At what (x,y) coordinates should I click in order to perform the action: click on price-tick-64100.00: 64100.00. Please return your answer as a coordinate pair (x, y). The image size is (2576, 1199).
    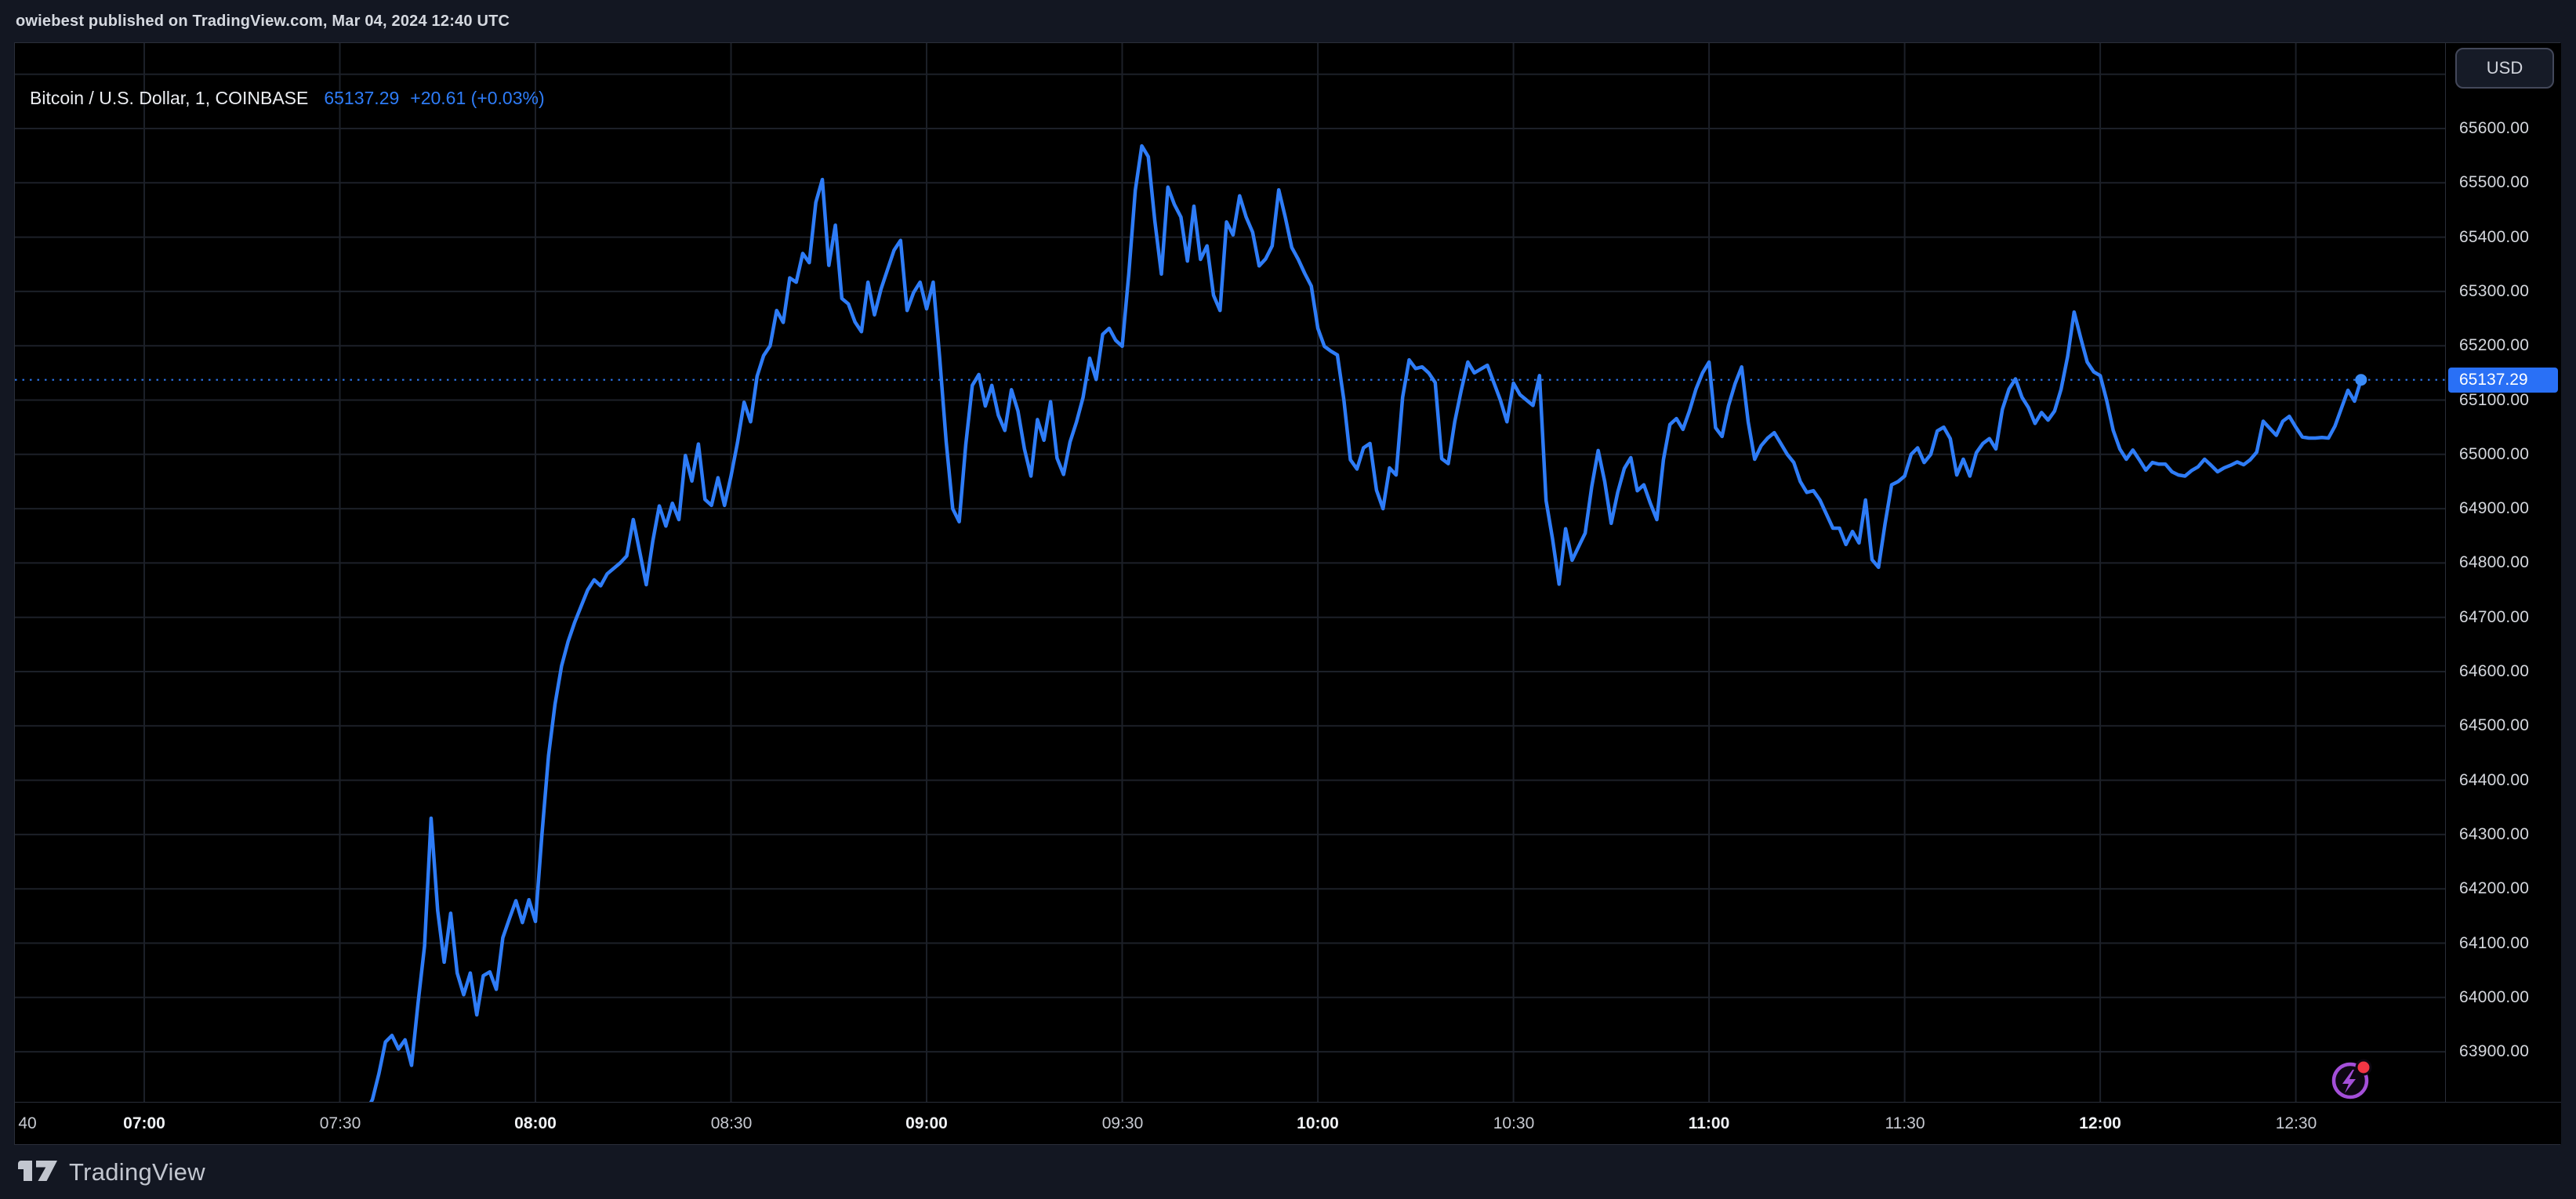
    Looking at the image, I should click on (2495, 943).